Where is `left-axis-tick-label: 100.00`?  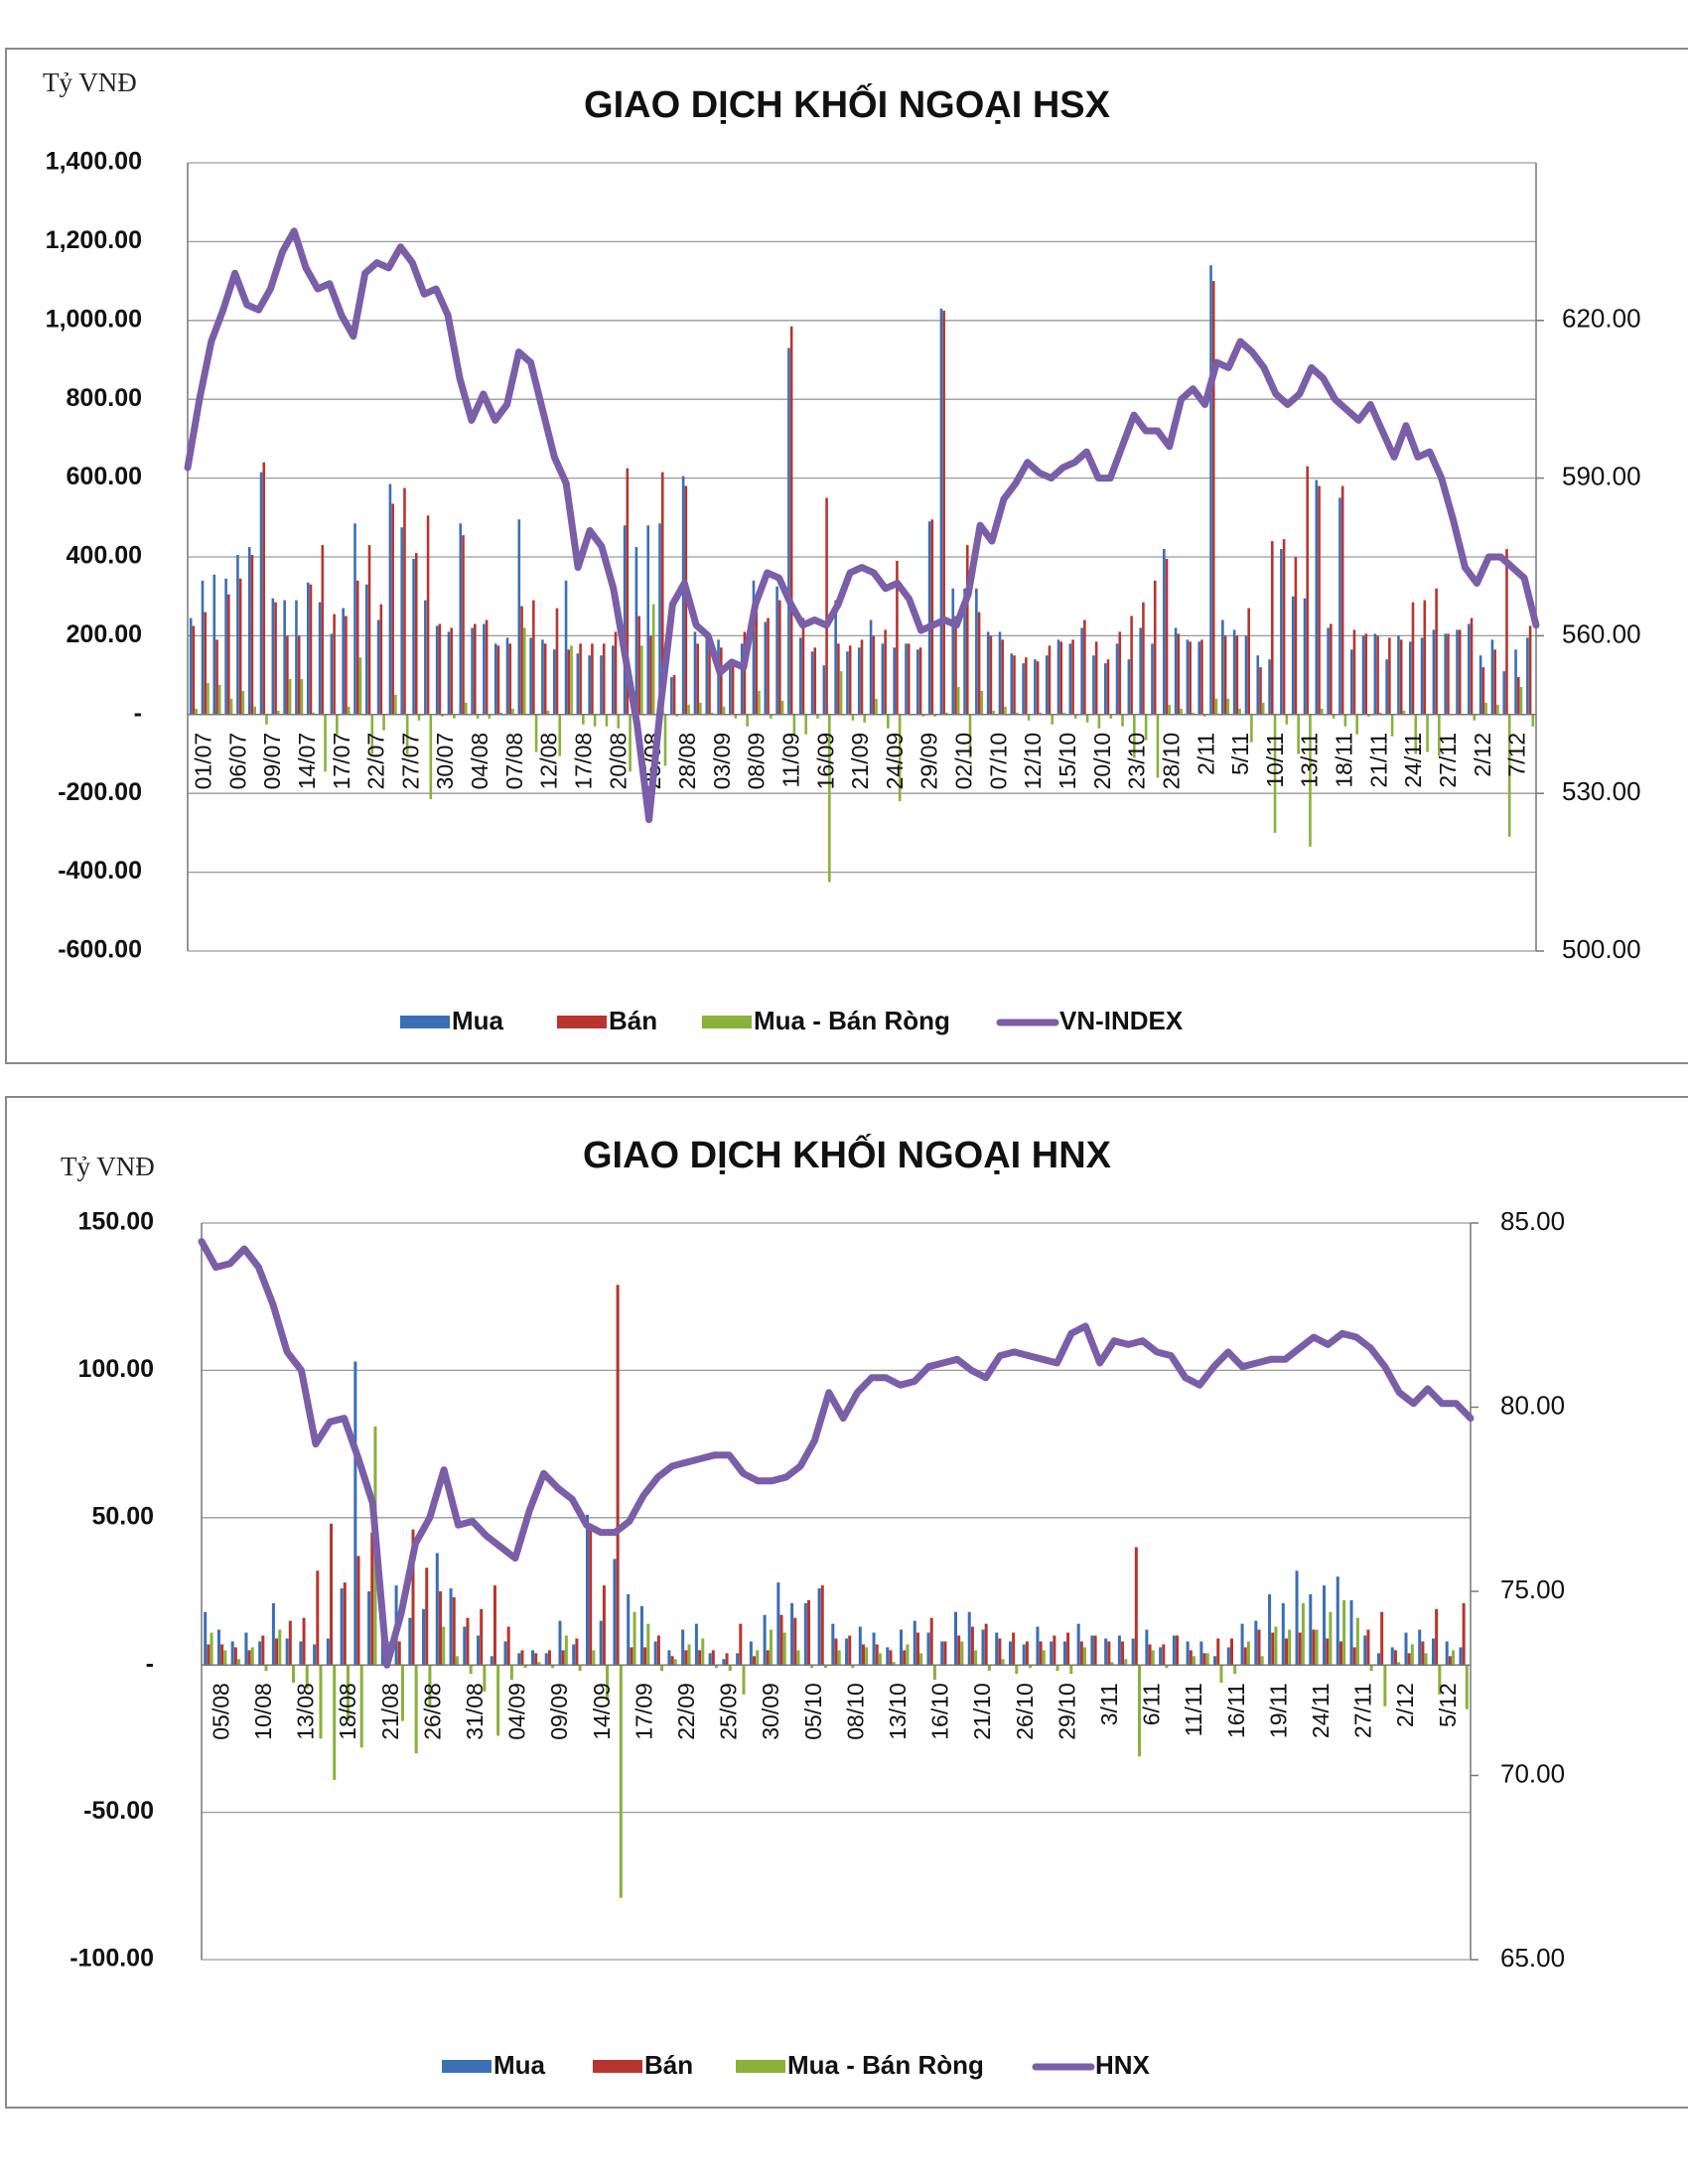
left-axis-tick-label: 100.00 is located at coordinates (116, 1369).